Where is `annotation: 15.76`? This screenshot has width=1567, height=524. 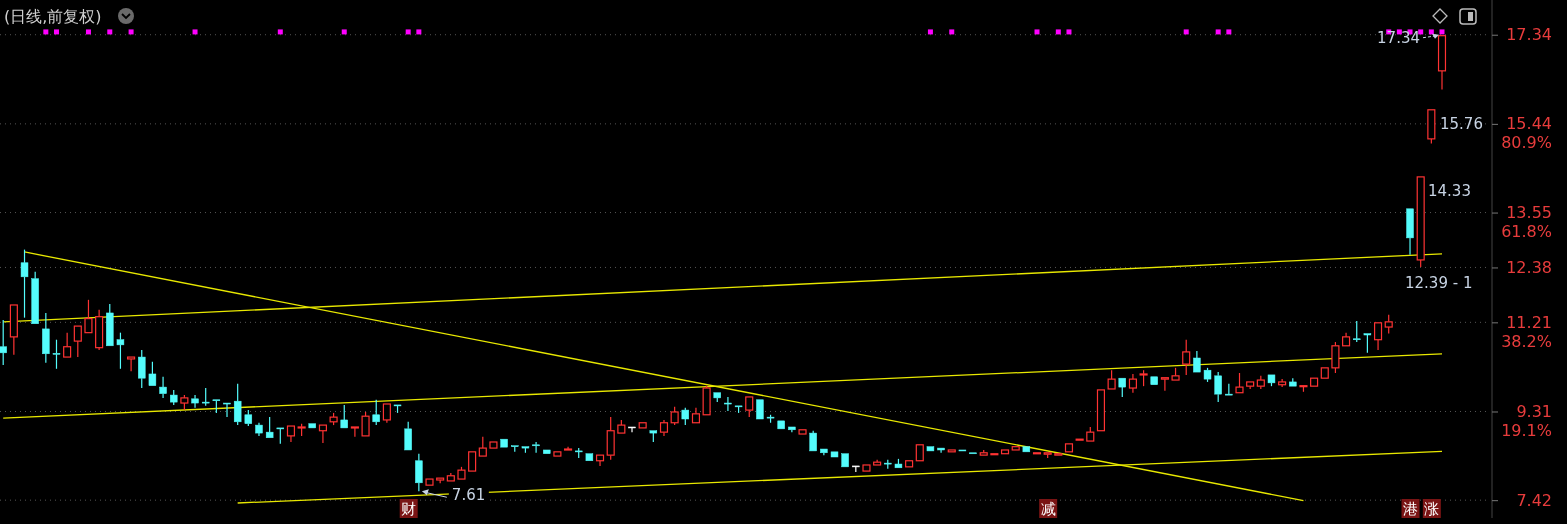
annotation: 15.76 is located at coordinates (1461, 124).